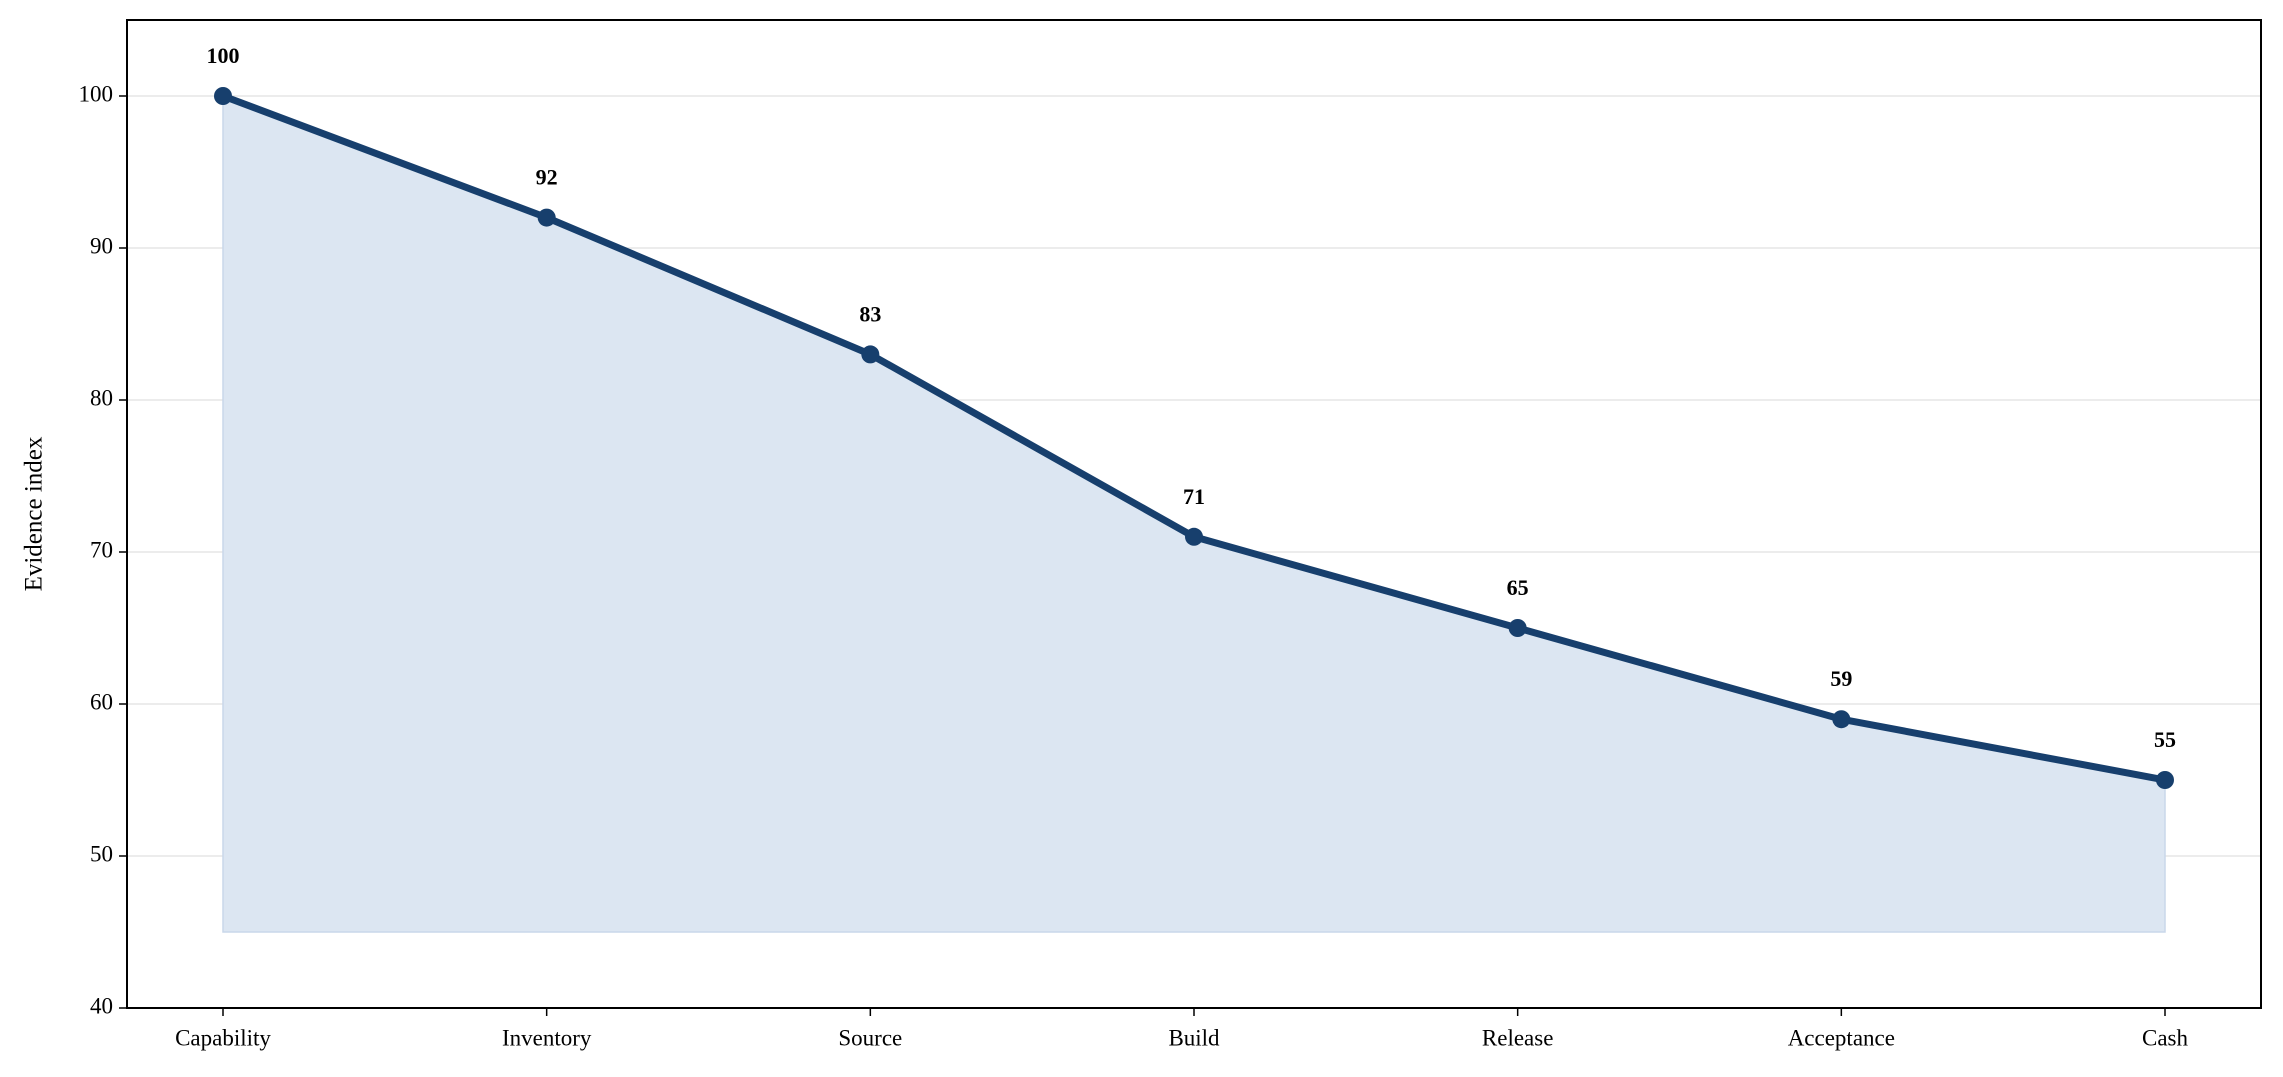  Describe the element at coordinates (1841, 1037) in the screenshot. I see `x-tick-label: Acceptance` at that location.